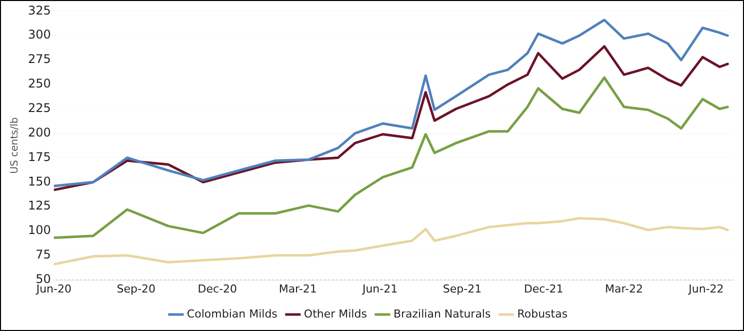  Describe the element at coordinates (39, 83) in the screenshot. I see `y-tick-label: 250` at that location.